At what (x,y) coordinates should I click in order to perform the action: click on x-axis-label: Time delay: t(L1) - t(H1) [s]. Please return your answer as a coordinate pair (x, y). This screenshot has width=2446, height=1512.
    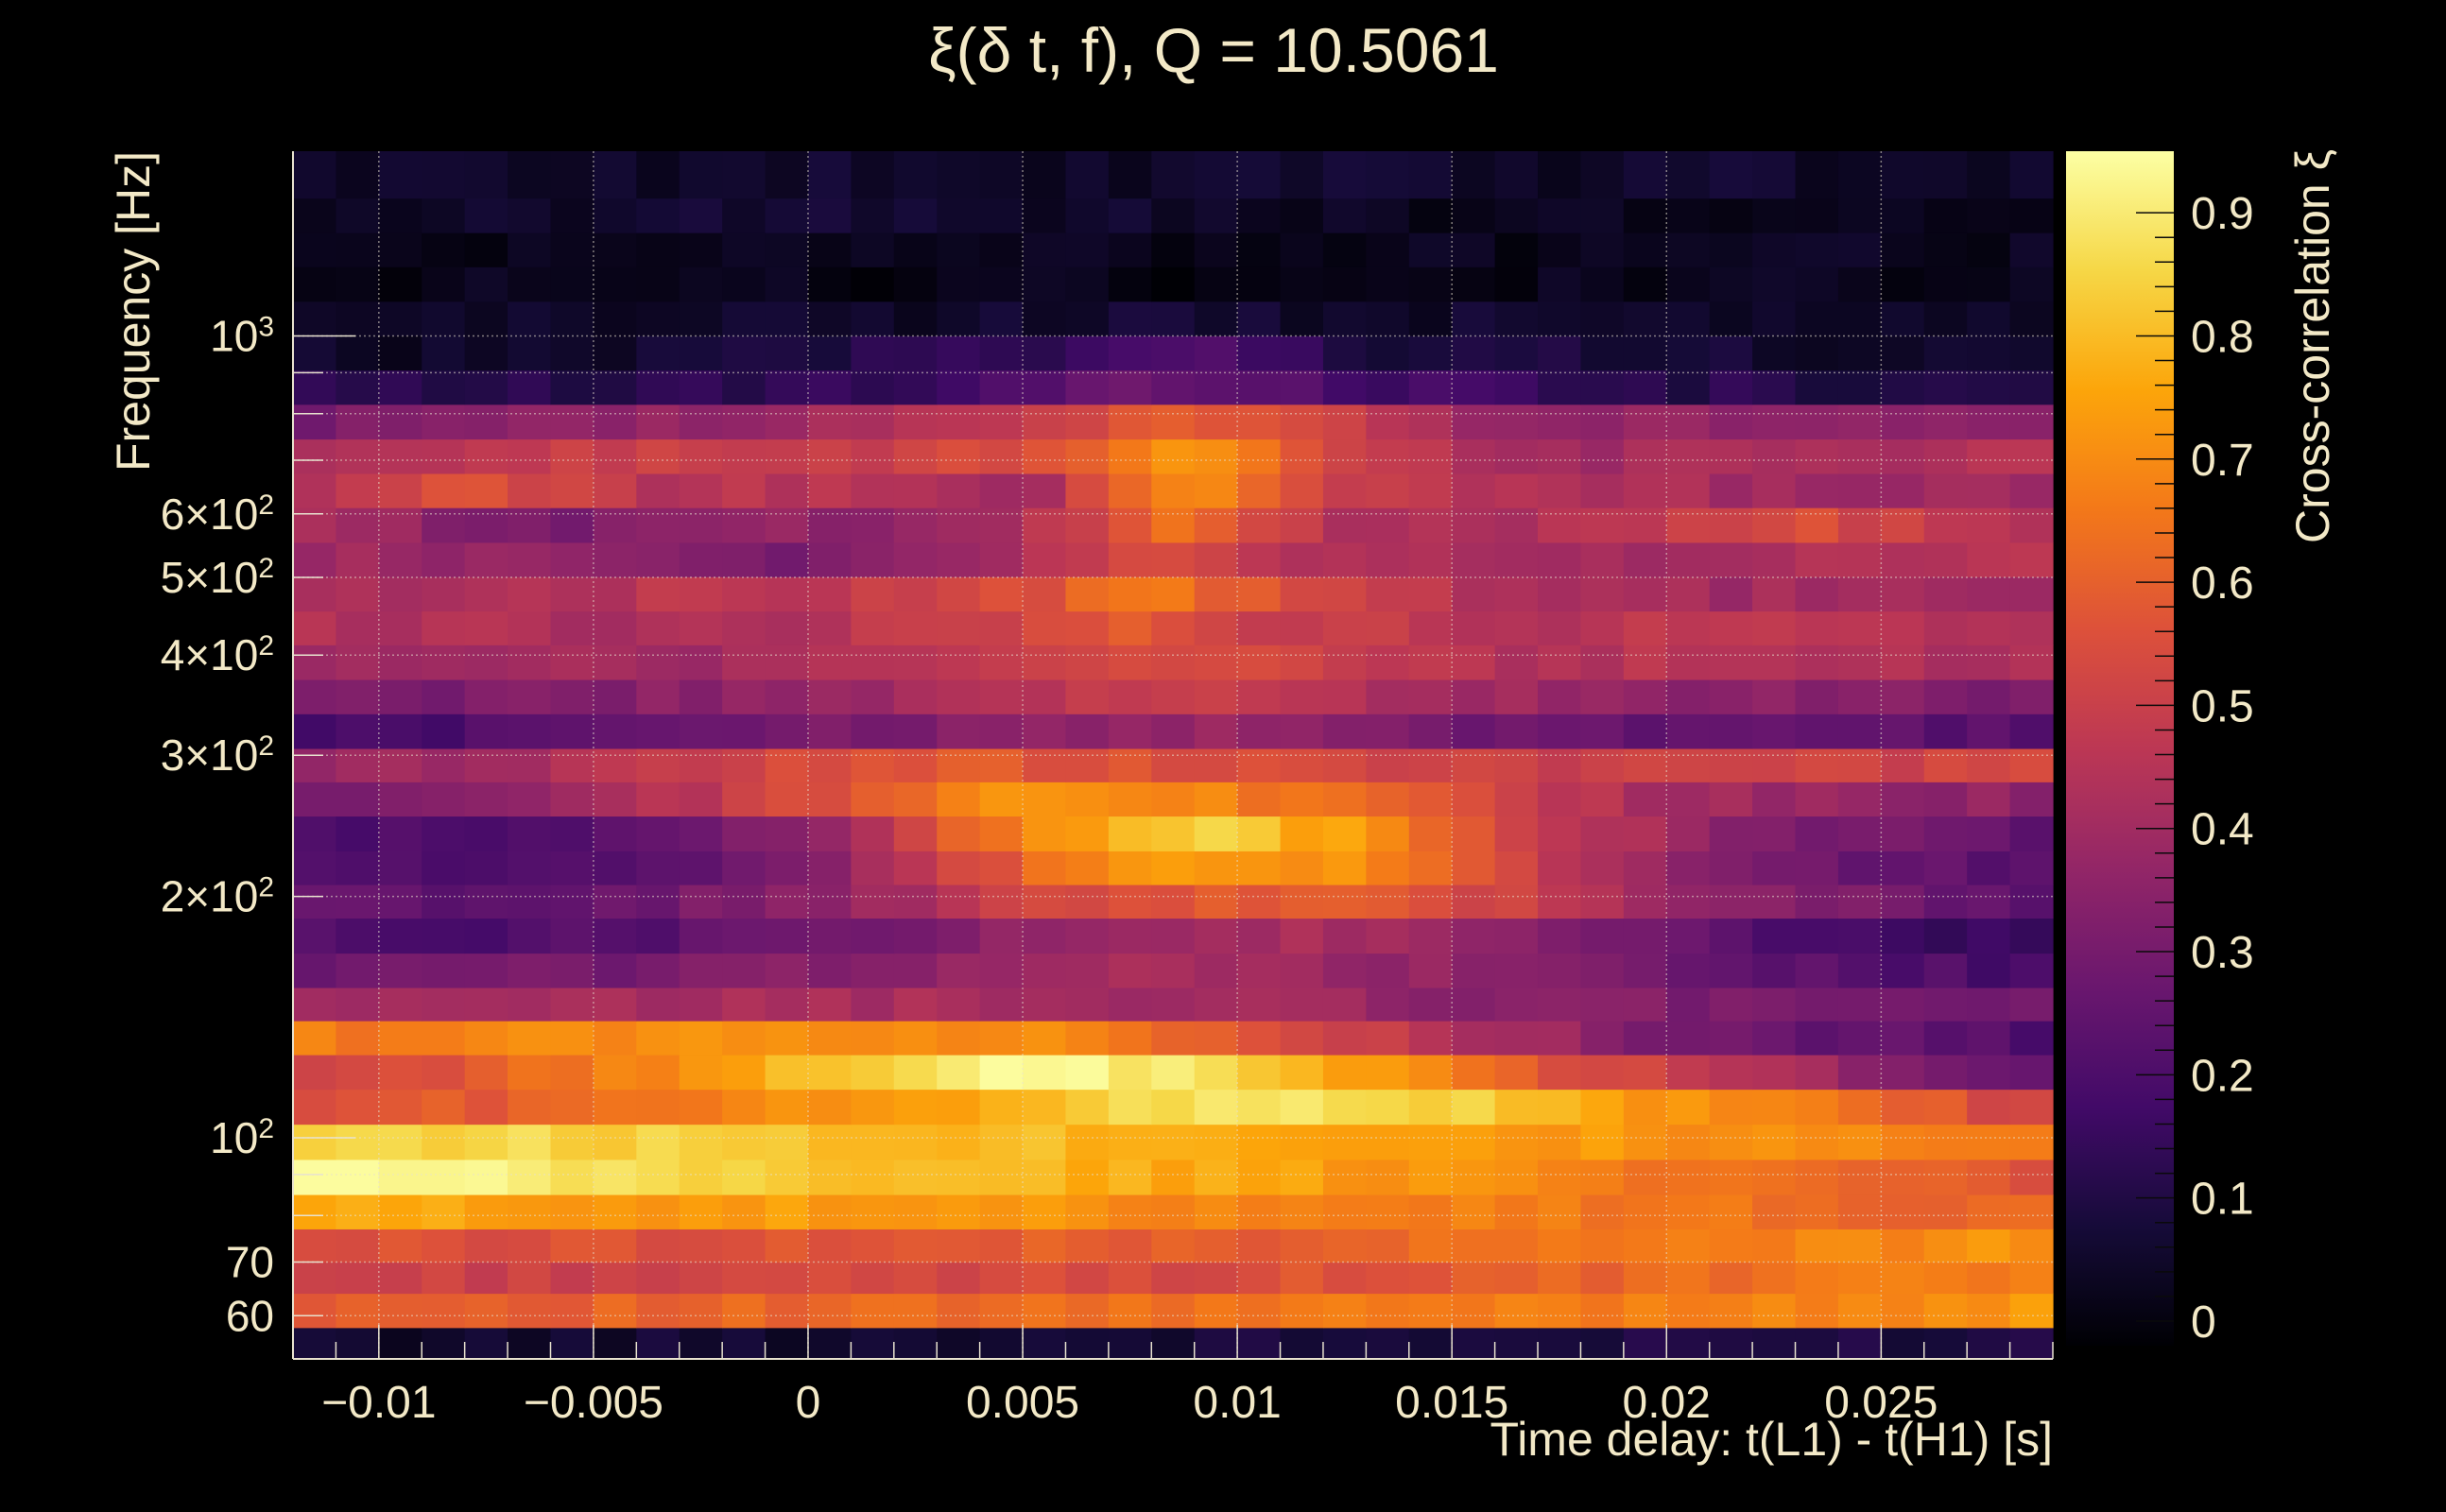
    Looking at the image, I should click on (1771, 1439).